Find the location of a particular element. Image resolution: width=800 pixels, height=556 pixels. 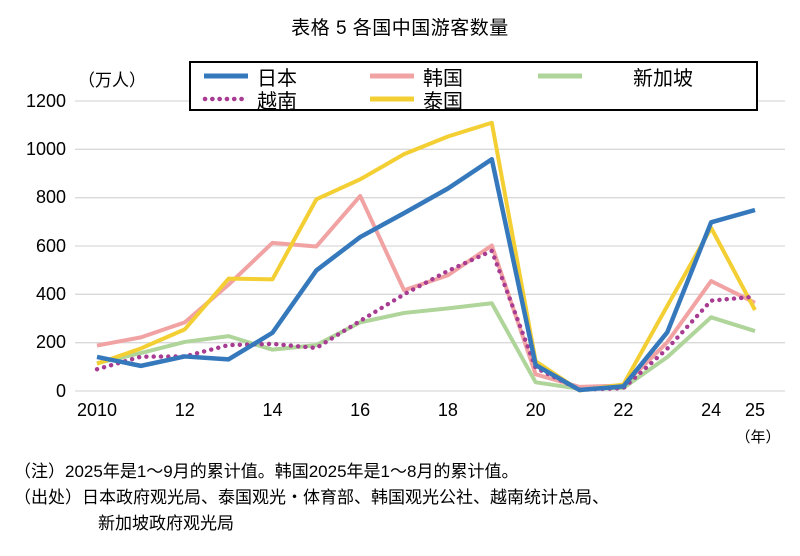

korea-line-swatch-icon is located at coordinates (392, 76).